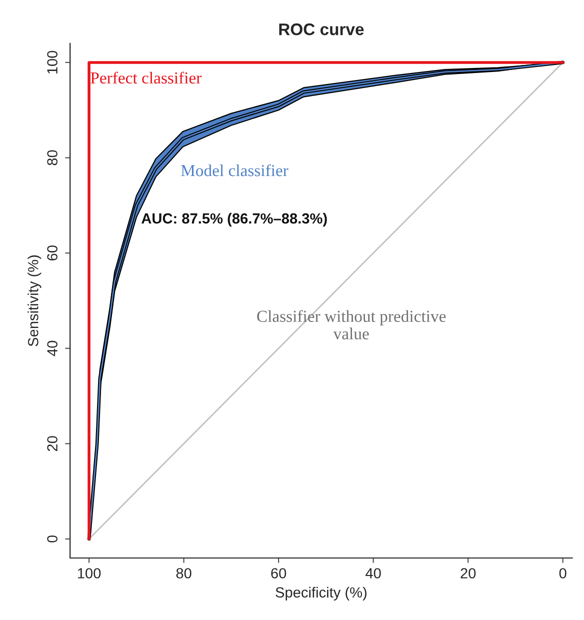 This screenshot has height=620, width=584. Describe the element at coordinates (373, 573) in the screenshot. I see `x-tick-label: 40` at that location.